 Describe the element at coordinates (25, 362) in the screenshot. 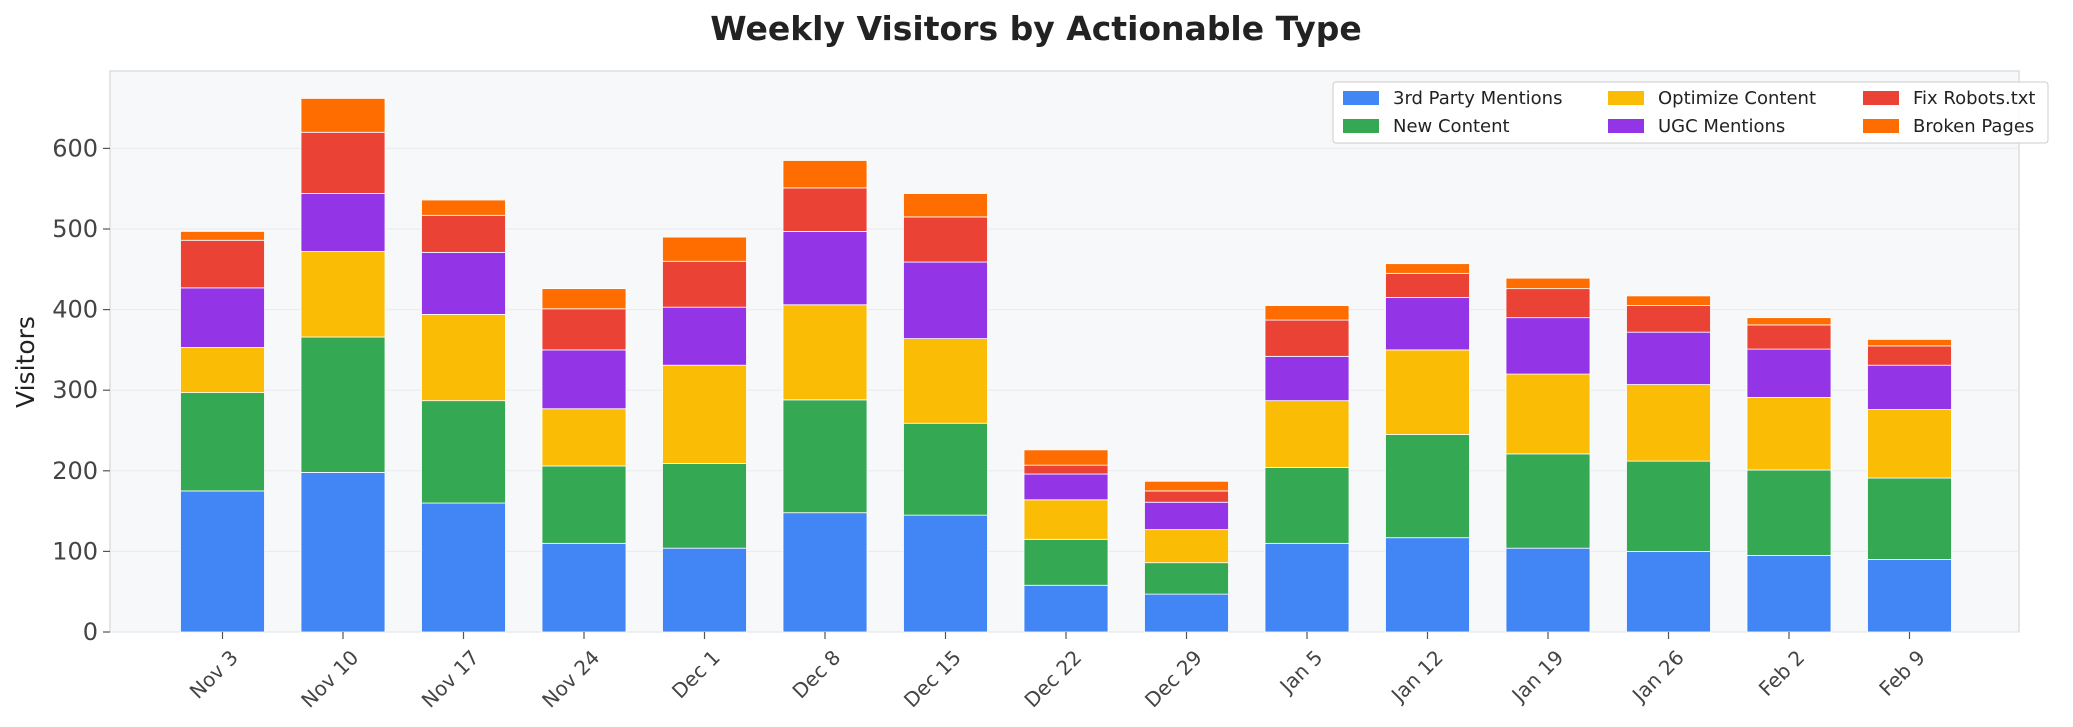

I see `y-axis-label: Visitors` at that location.